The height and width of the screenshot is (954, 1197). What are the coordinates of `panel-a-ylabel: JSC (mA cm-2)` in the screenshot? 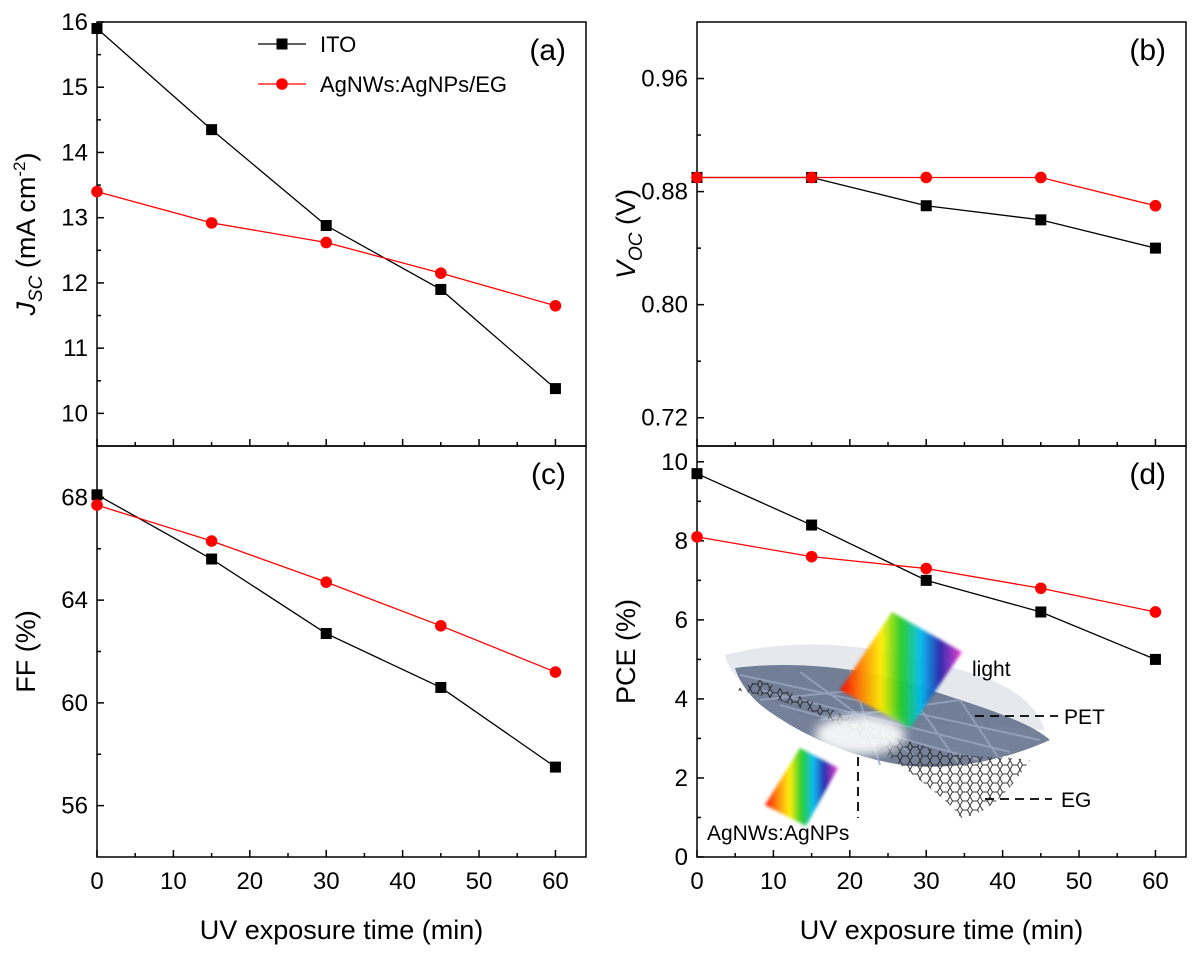 It's located at (28, 234).